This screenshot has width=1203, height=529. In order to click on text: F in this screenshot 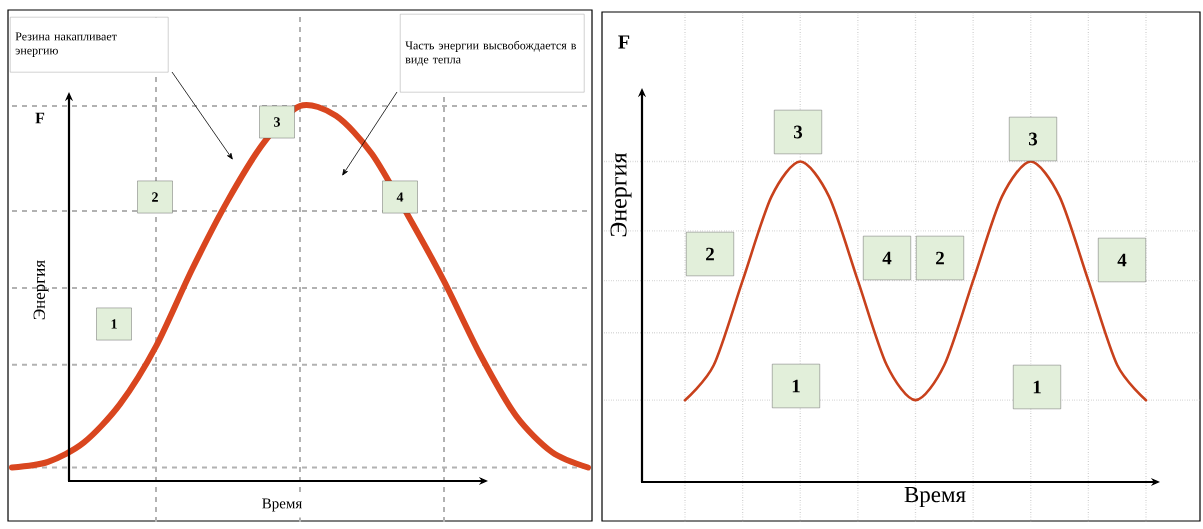, I will do `click(624, 42)`.